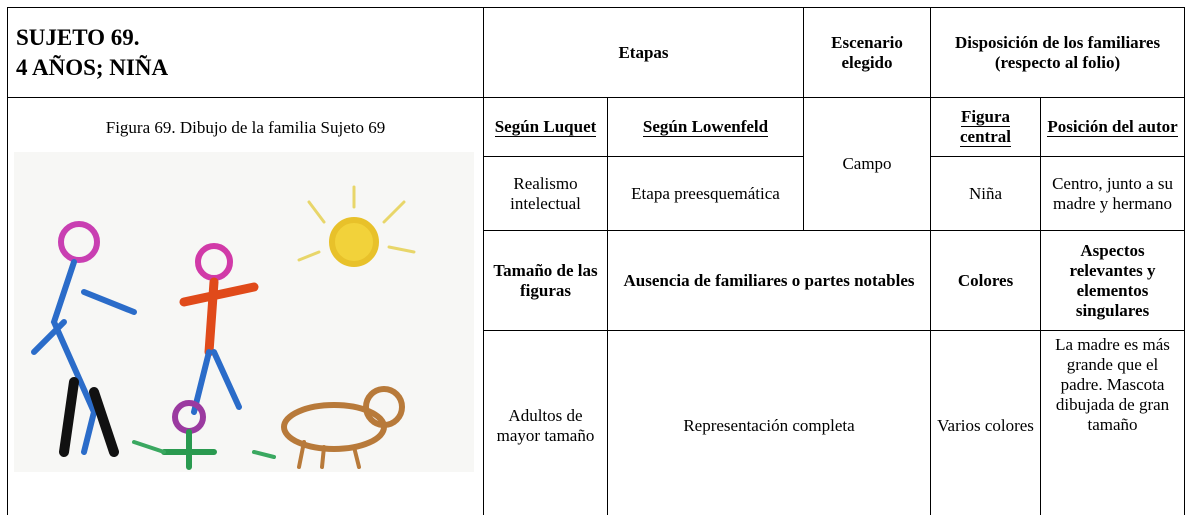  I want to click on header-text: (respecto al folio), so click(1057, 62).